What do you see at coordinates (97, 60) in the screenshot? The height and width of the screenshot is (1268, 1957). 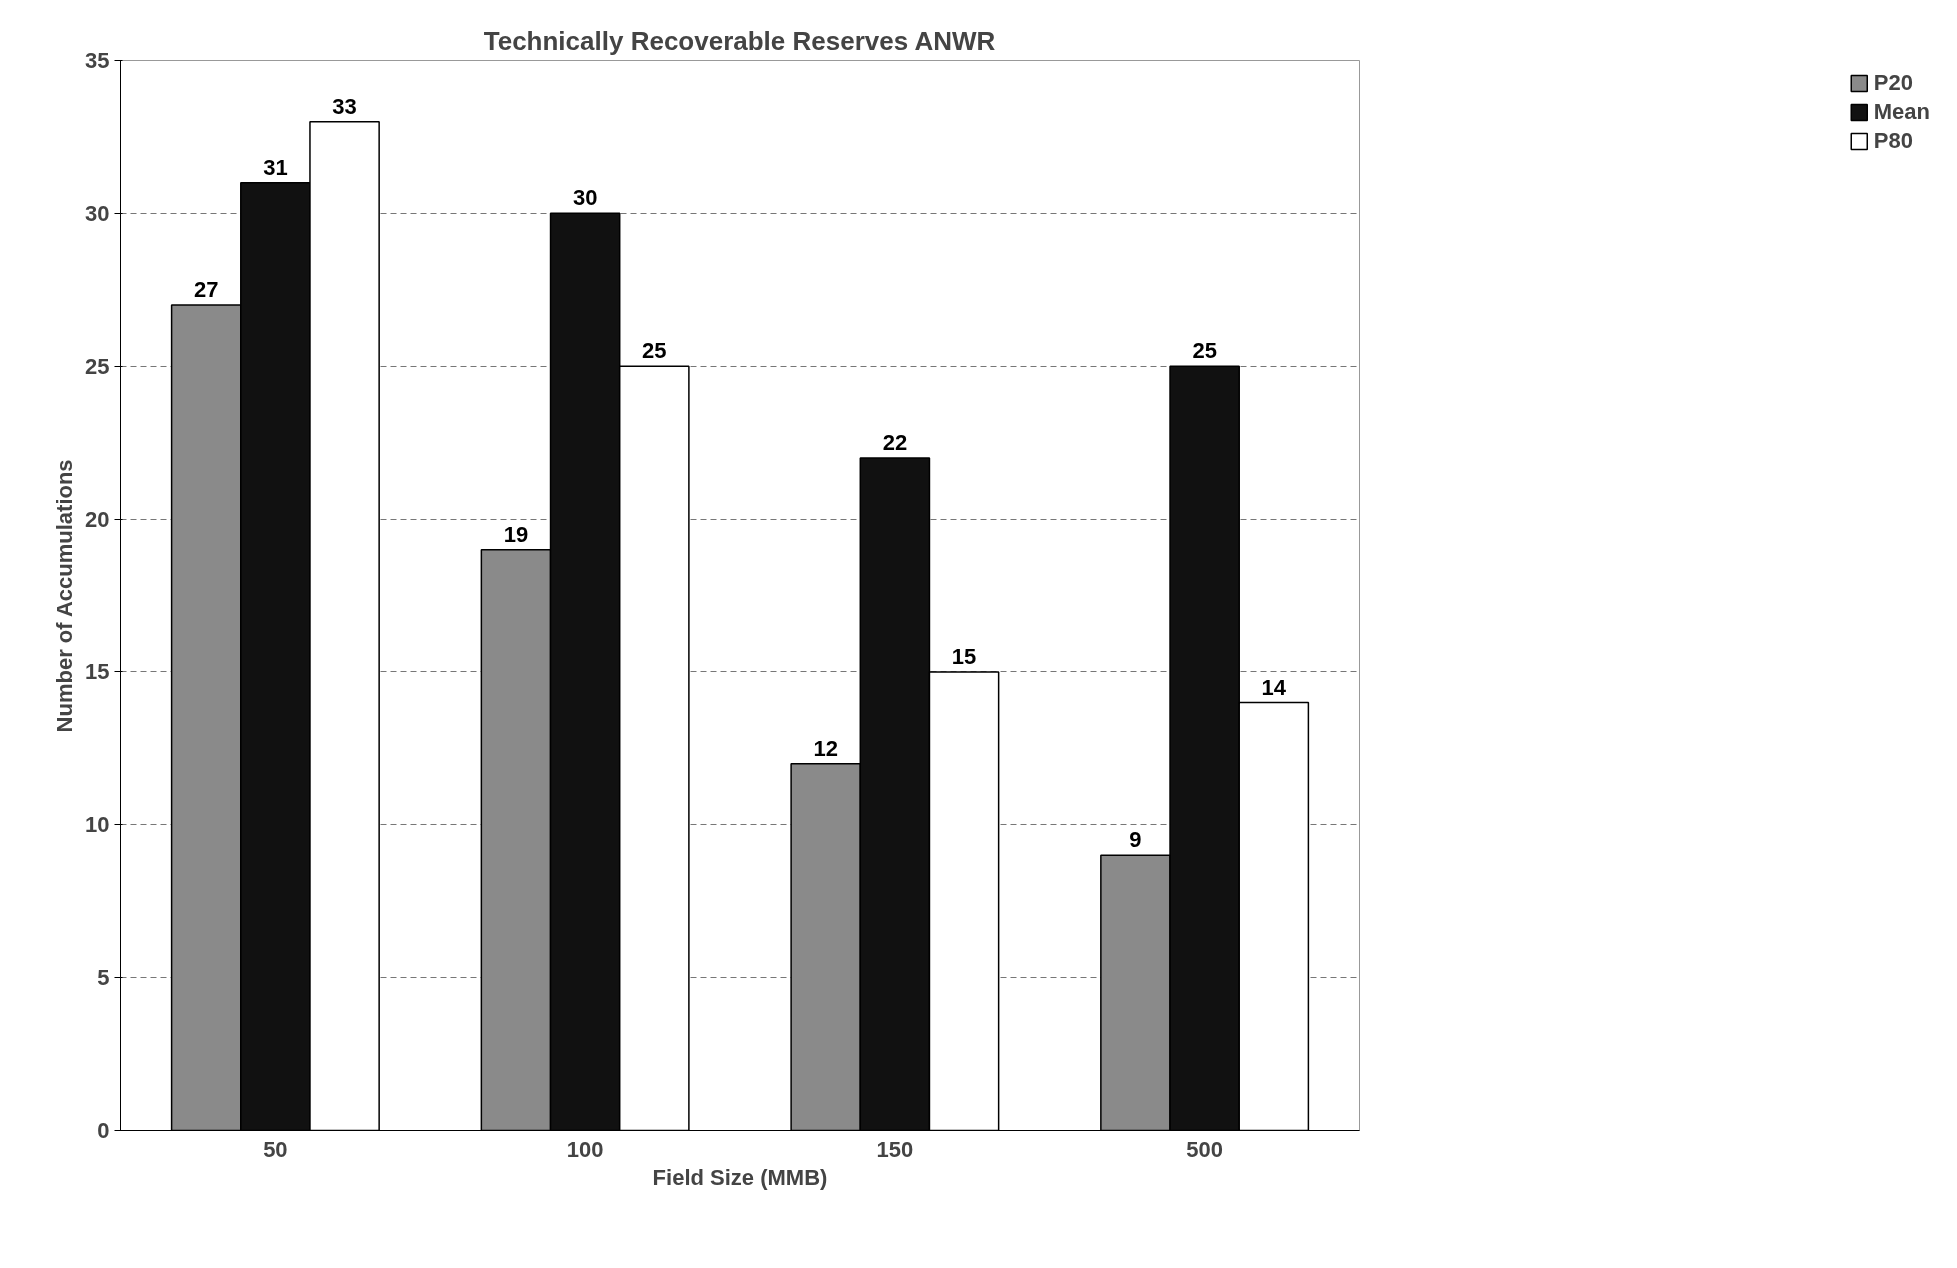 I see `y-tick-label: 35` at bounding box center [97, 60].